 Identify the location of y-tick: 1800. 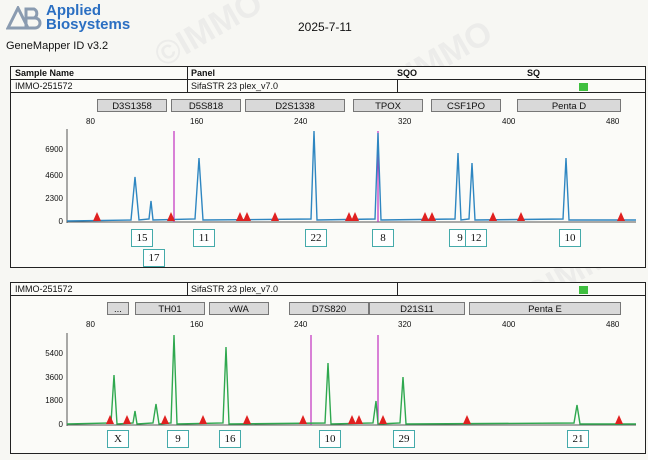
(54, 400).